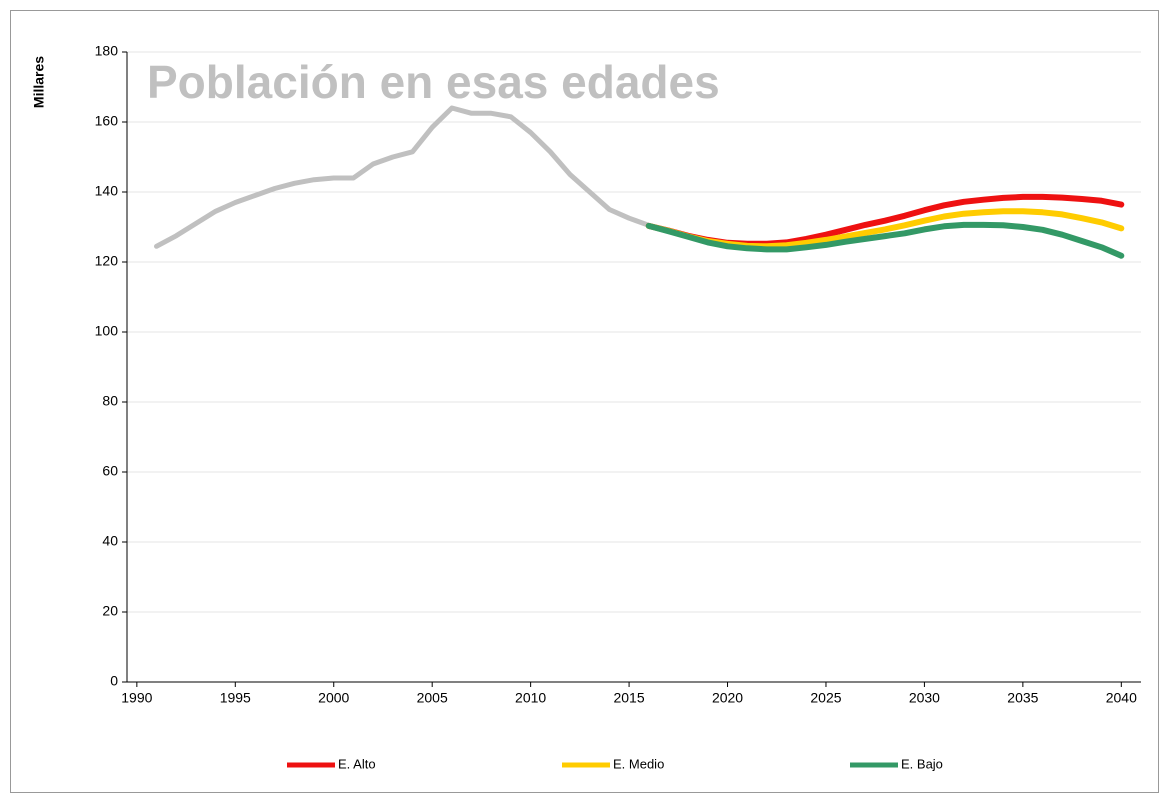 The width and height of the screenshot is (1169, 803). What do you see at coordinates (1022, 698) in the screenshot?
I see `x-tick-label: 2035` at bounding box center [1022, 698].